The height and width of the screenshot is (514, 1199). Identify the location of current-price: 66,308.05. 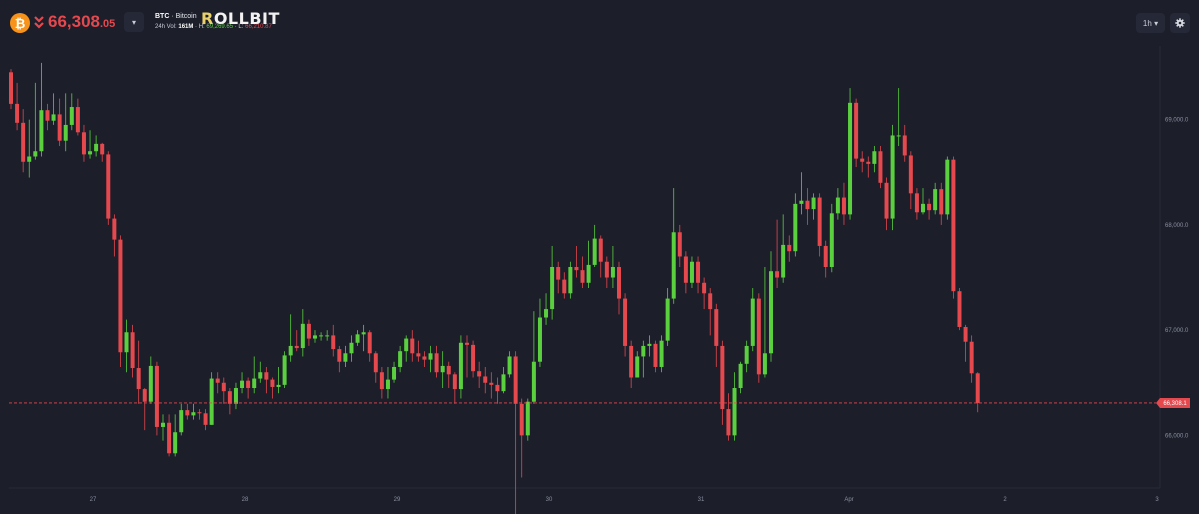
(81, 22).